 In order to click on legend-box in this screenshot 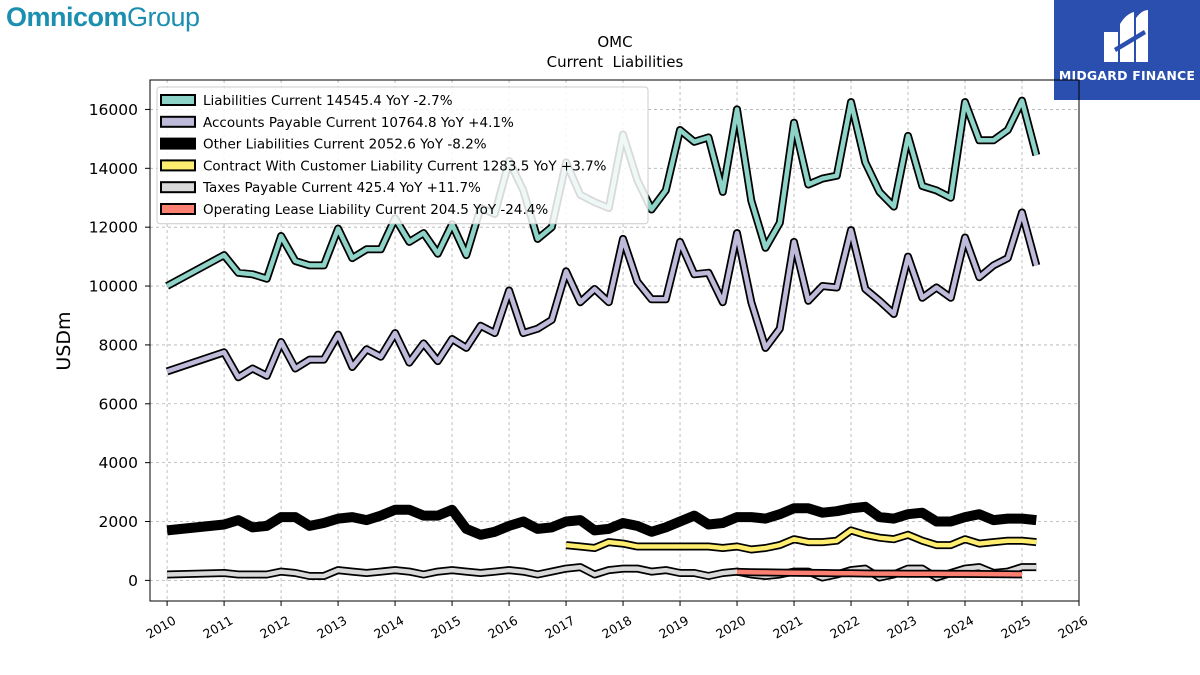, I will do `click(402, 155)`.